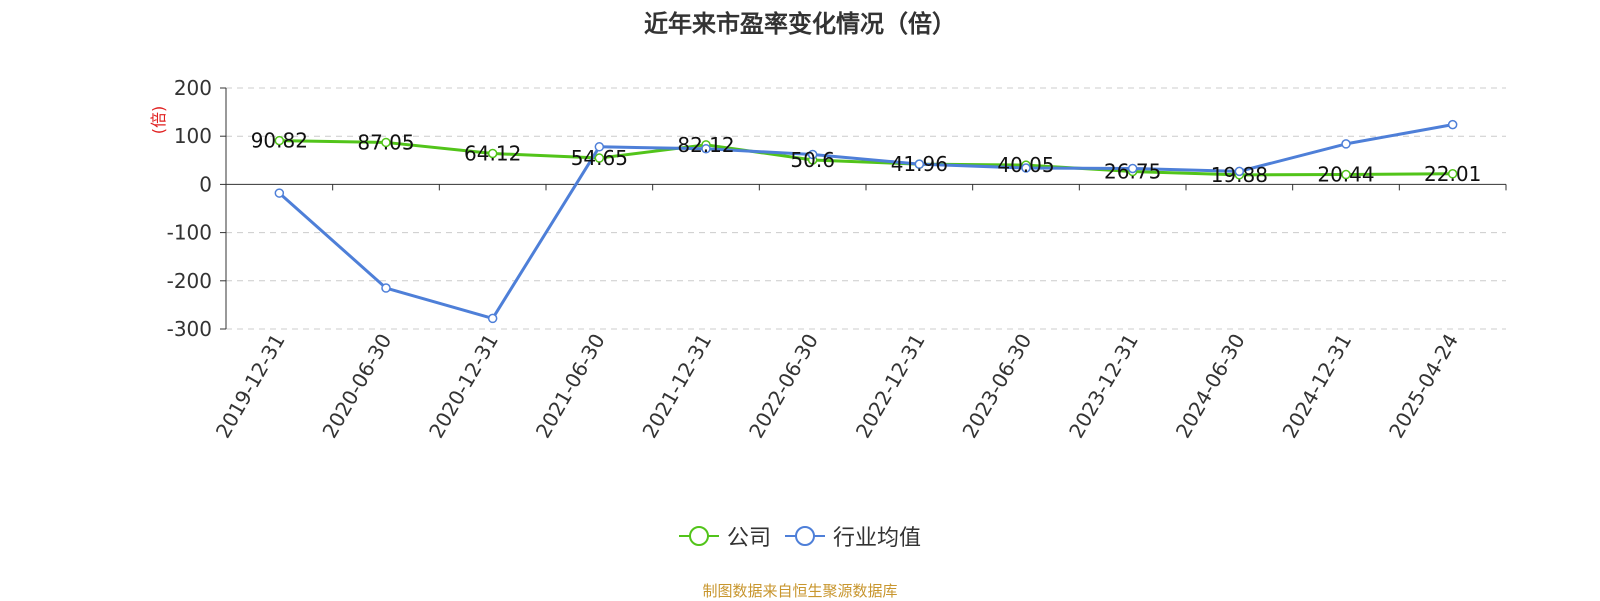  What do you see at coordinates (463, 385) in the screenshot?
I see `x-tick-label: 2020-12-31` at bounding box center [463, 385].